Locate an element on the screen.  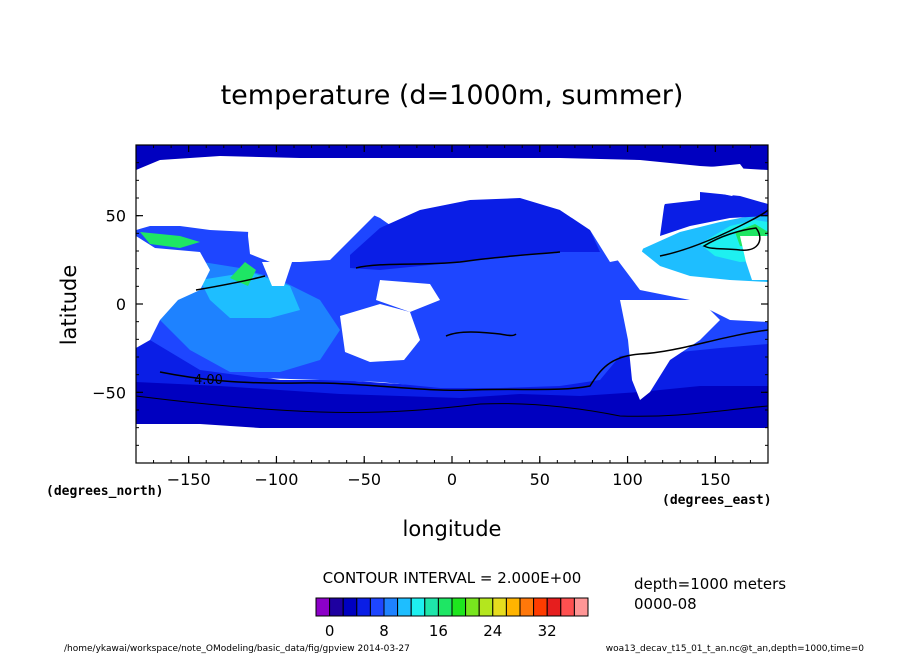
colorbar is located at coordinates (452, 607).